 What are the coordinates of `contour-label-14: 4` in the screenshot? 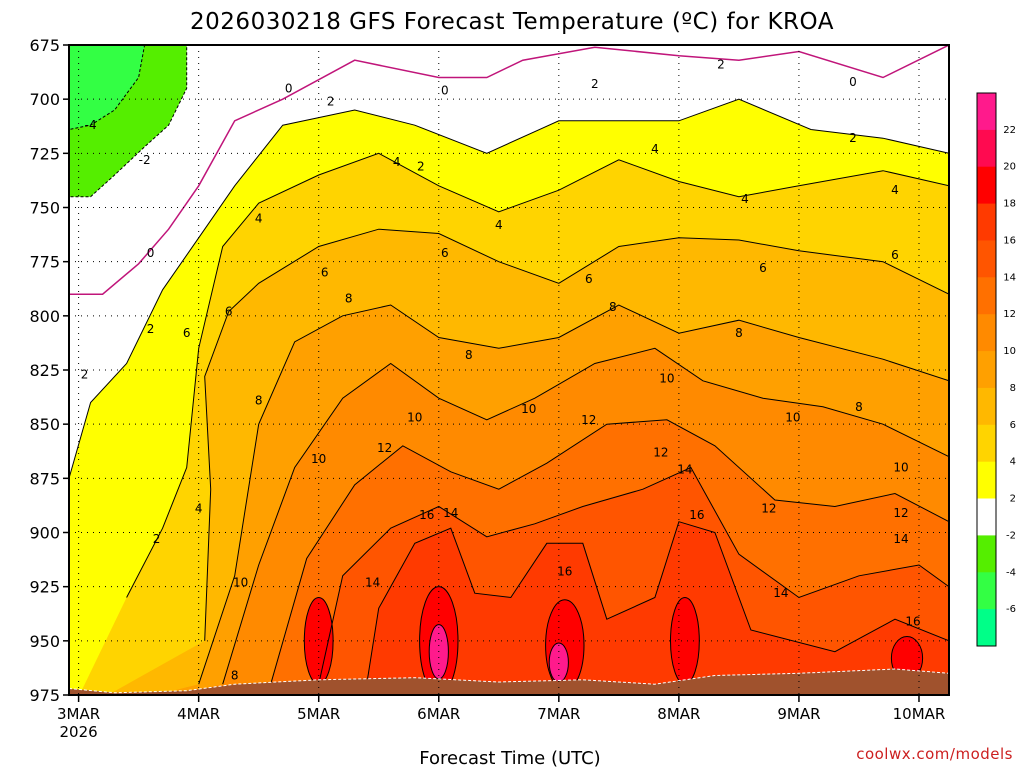 It's located at (199, 509).